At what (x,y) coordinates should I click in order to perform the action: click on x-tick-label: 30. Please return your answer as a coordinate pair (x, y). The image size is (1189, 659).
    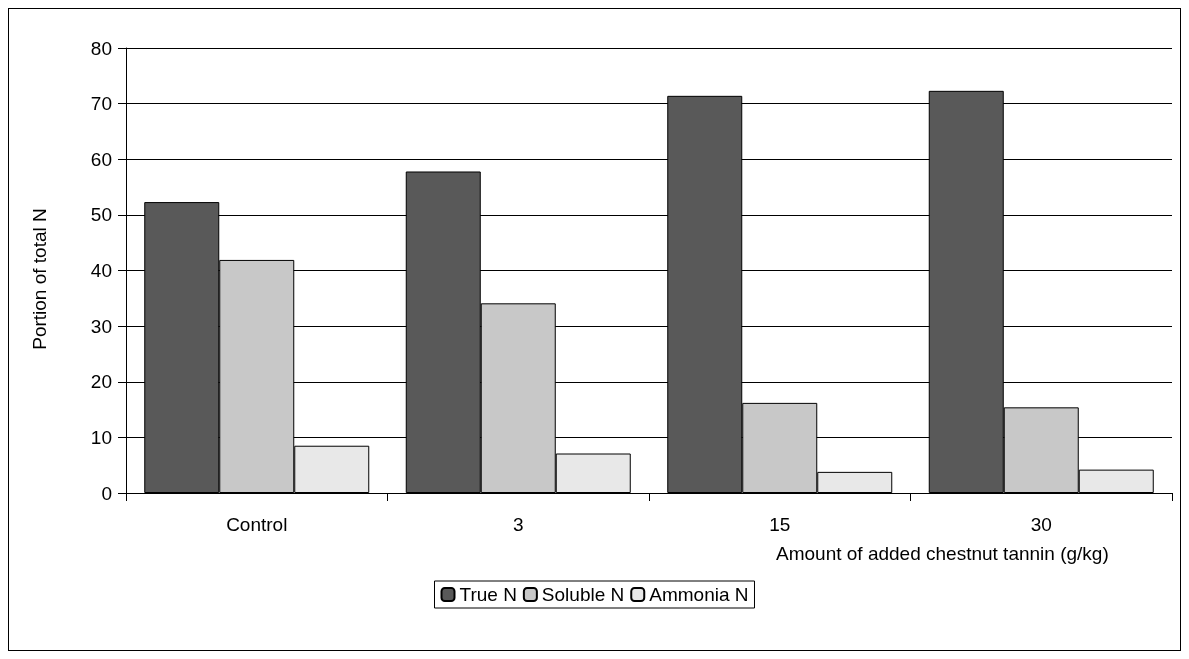
    Looking at the image, I should click on (1041, 524).